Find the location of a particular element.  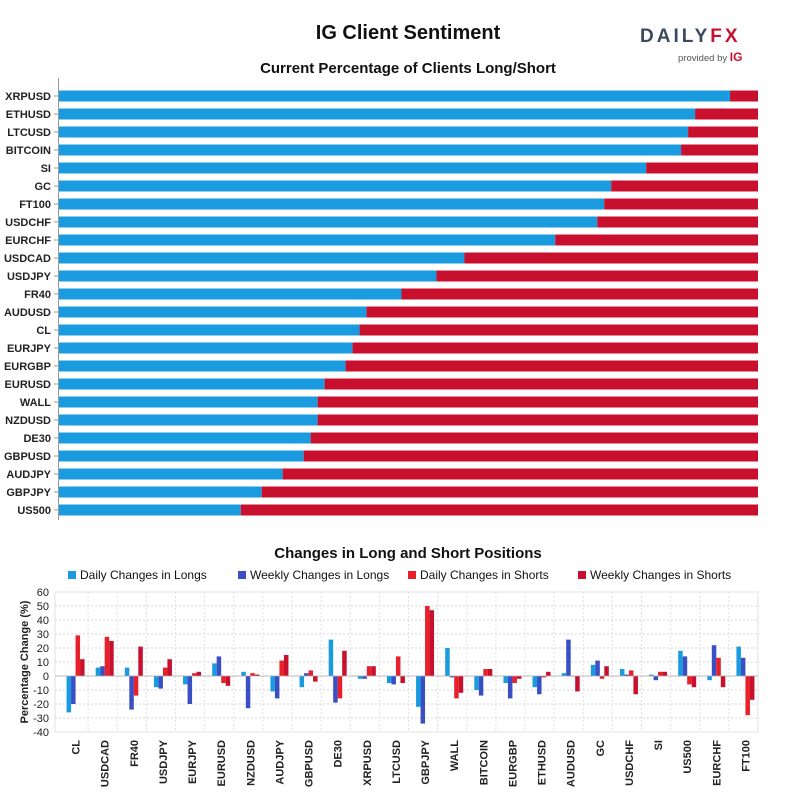

sentiment-category-label: AUDJPY is located at coordinates (28, 475).